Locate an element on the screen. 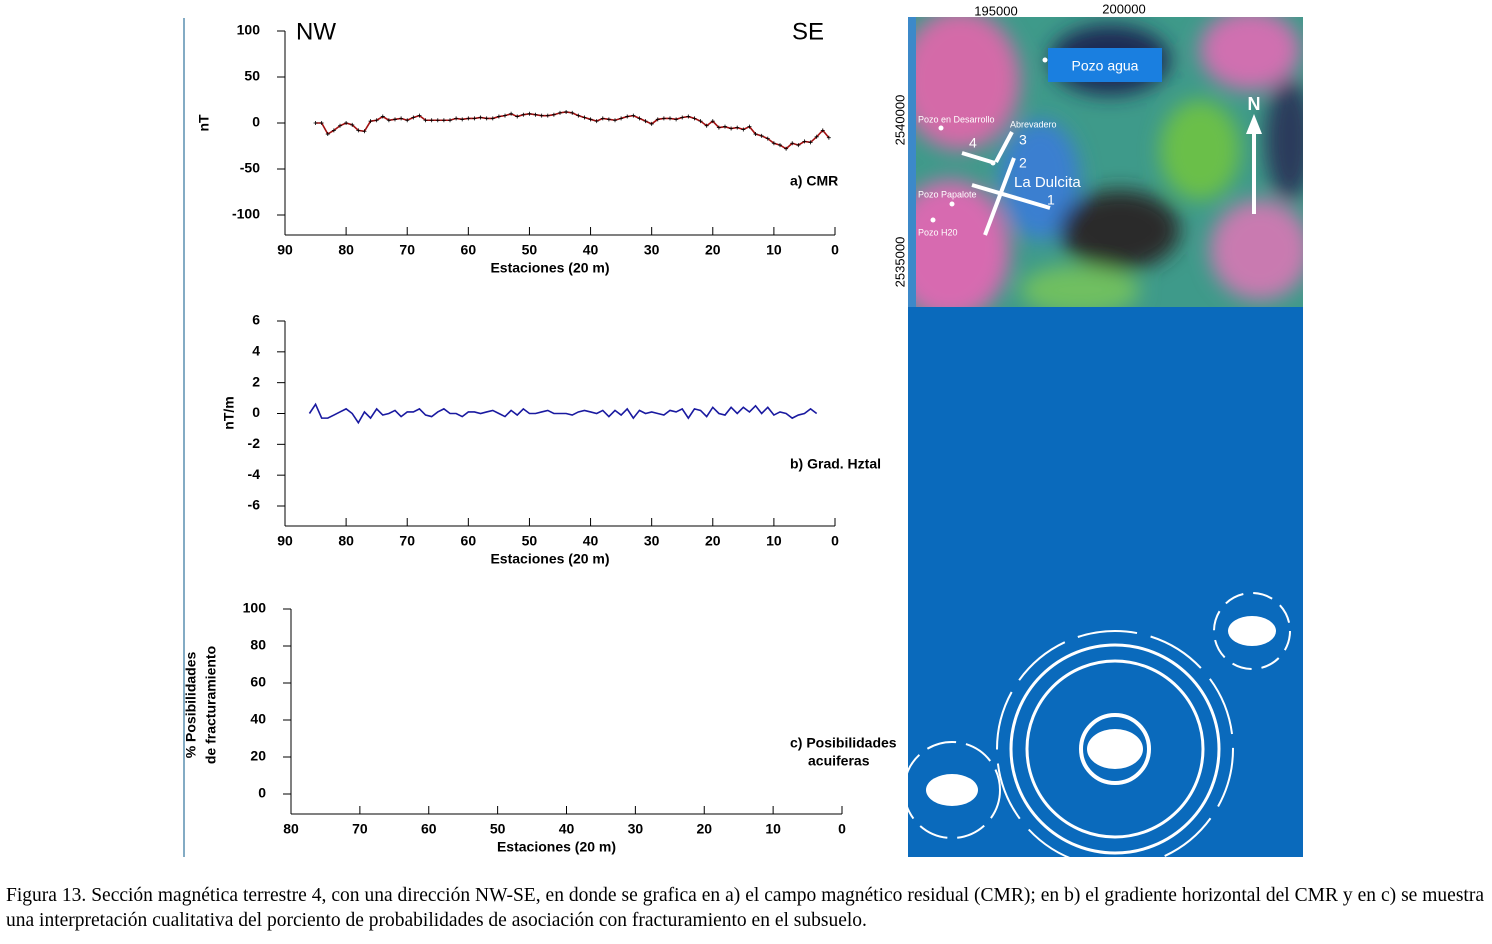 This screenshot has height=944, width=1492. direction-label: NW is located at coordinates (316, 31).